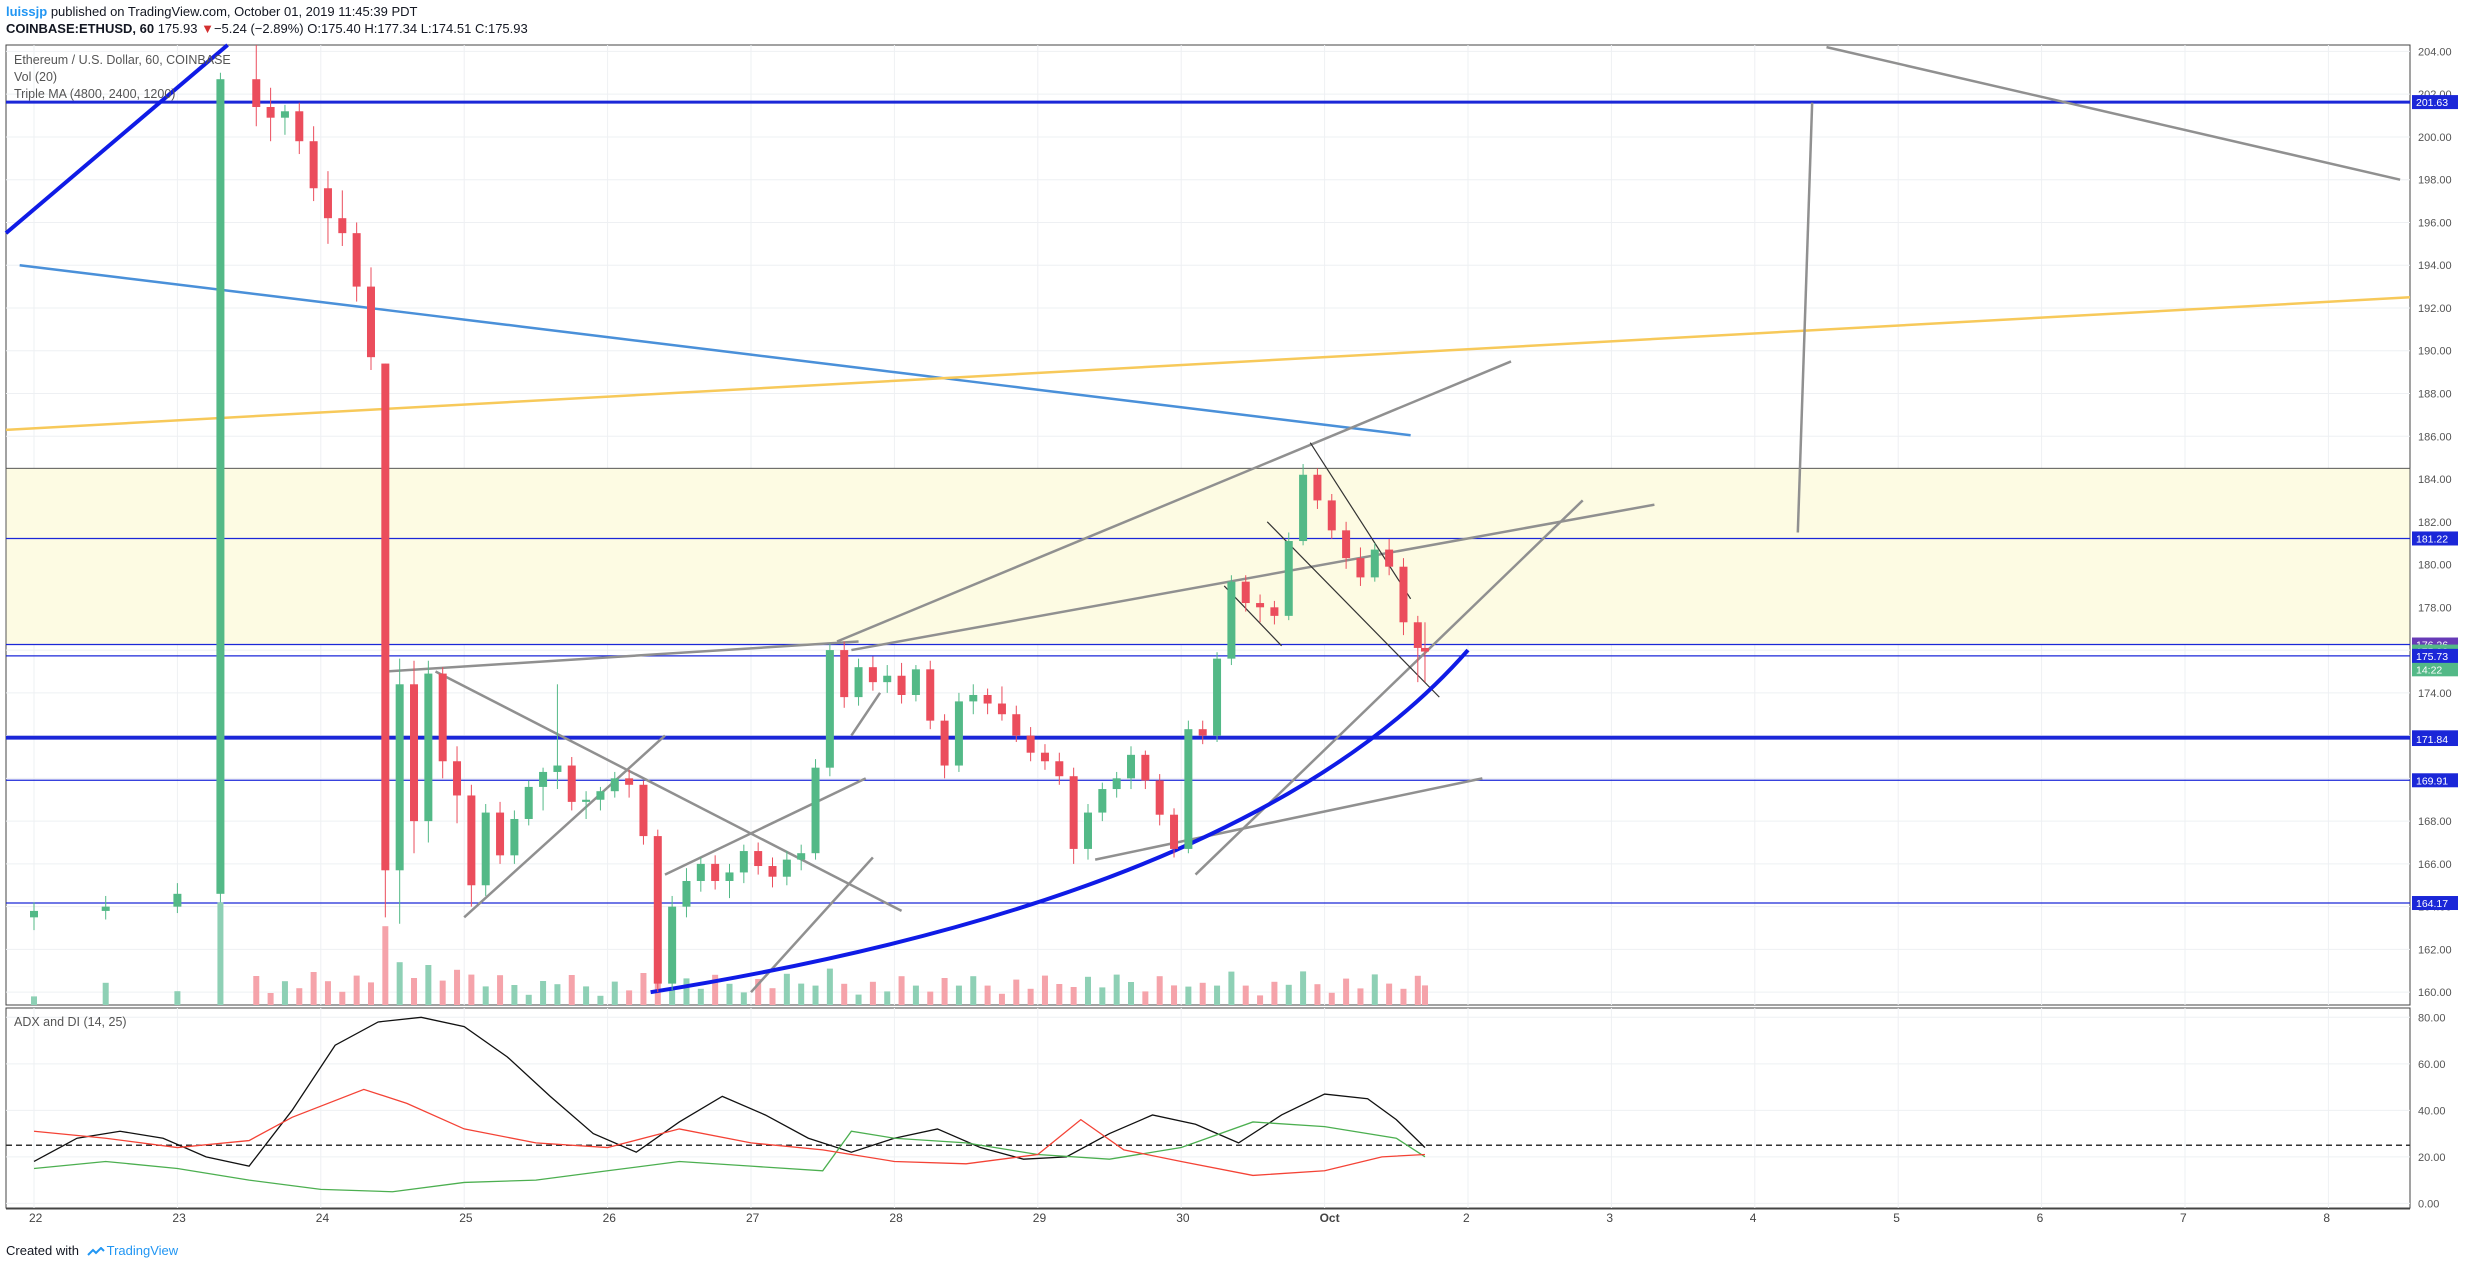  What do you see at coordinates (1060, 821) in the screenshot?
I see `curved-support-line` at bounding box center [1060, 821].